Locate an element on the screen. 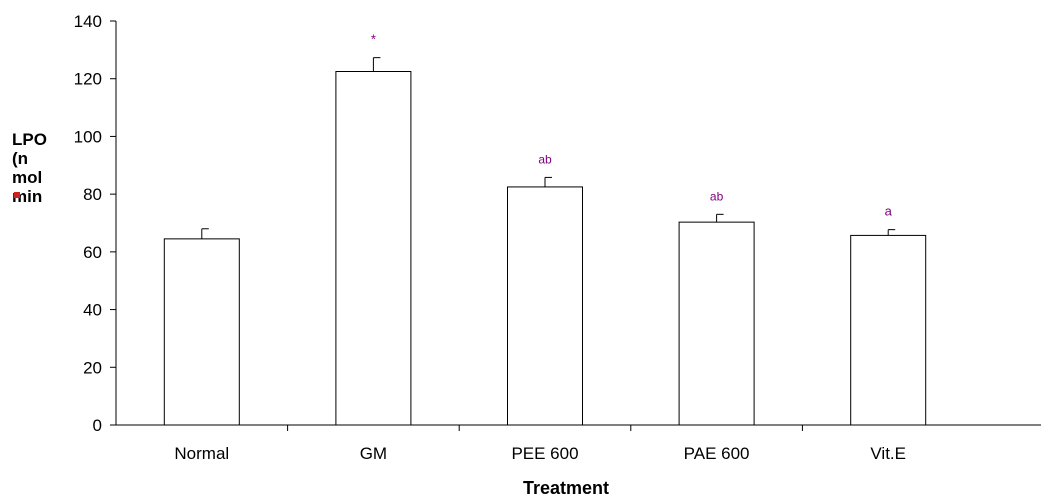  y-axis-title-line-4: min is located at coordinates (27, 196).